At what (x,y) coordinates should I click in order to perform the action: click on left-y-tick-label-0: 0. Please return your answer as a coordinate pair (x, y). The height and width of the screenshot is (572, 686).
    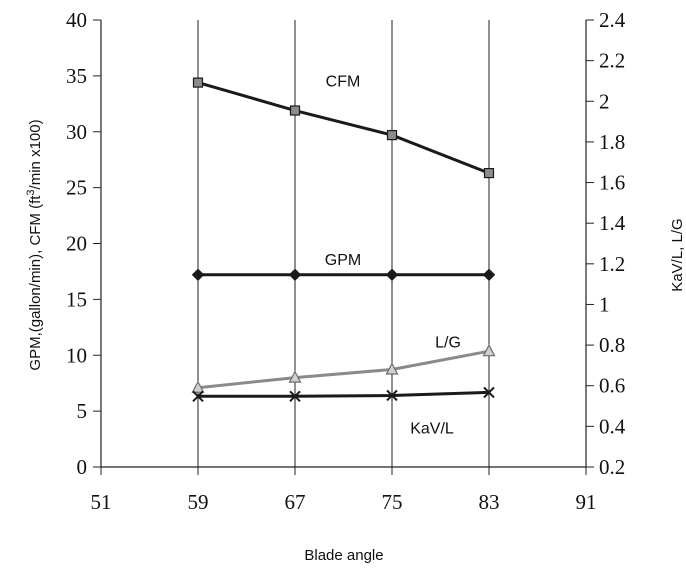
    Looking at the image, I should click on (82, 467).